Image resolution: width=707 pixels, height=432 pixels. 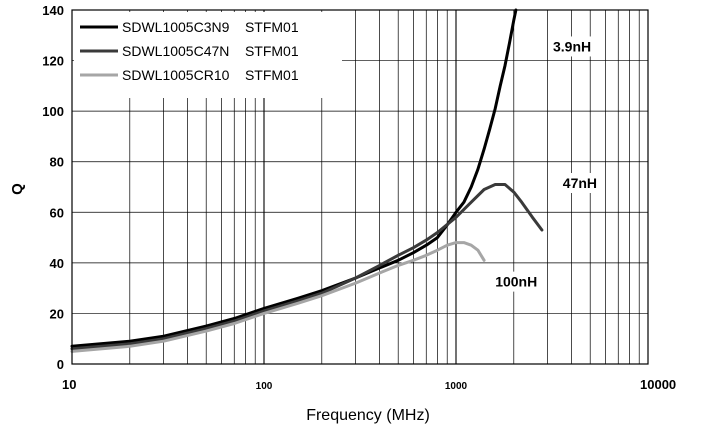 I want to click on y-axis-label: Q, so click(x=17, y=189).